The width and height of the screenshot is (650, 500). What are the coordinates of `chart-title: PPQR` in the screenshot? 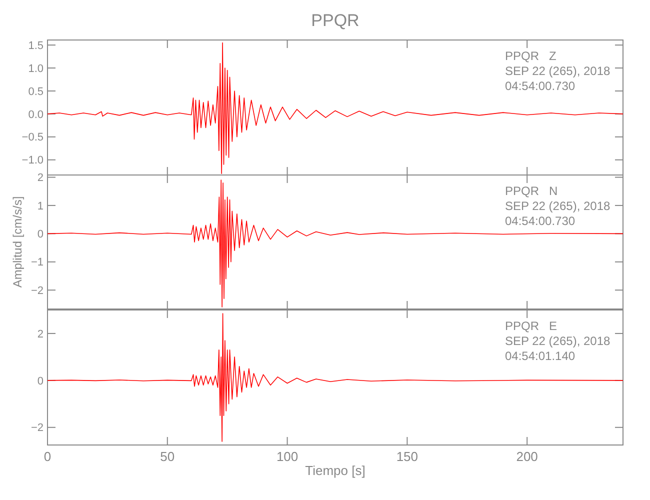 It's located at (335, 20).